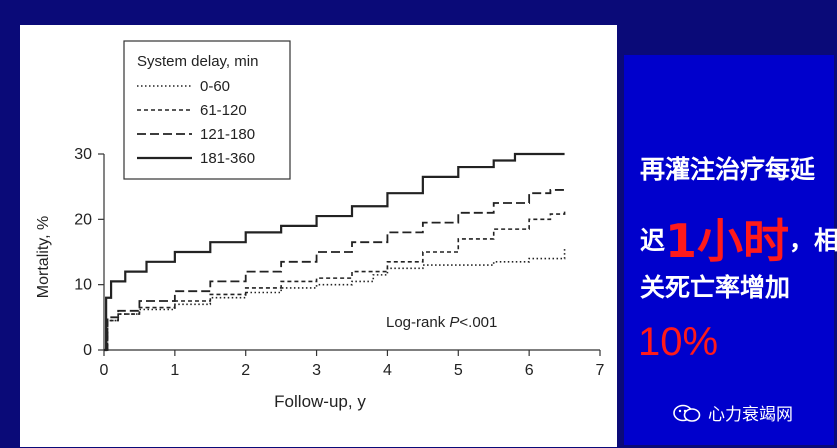 The height and width of the screenshot is (448, 837). I want to click on watermark-text: 心力衰竭网, so click(750, 415).